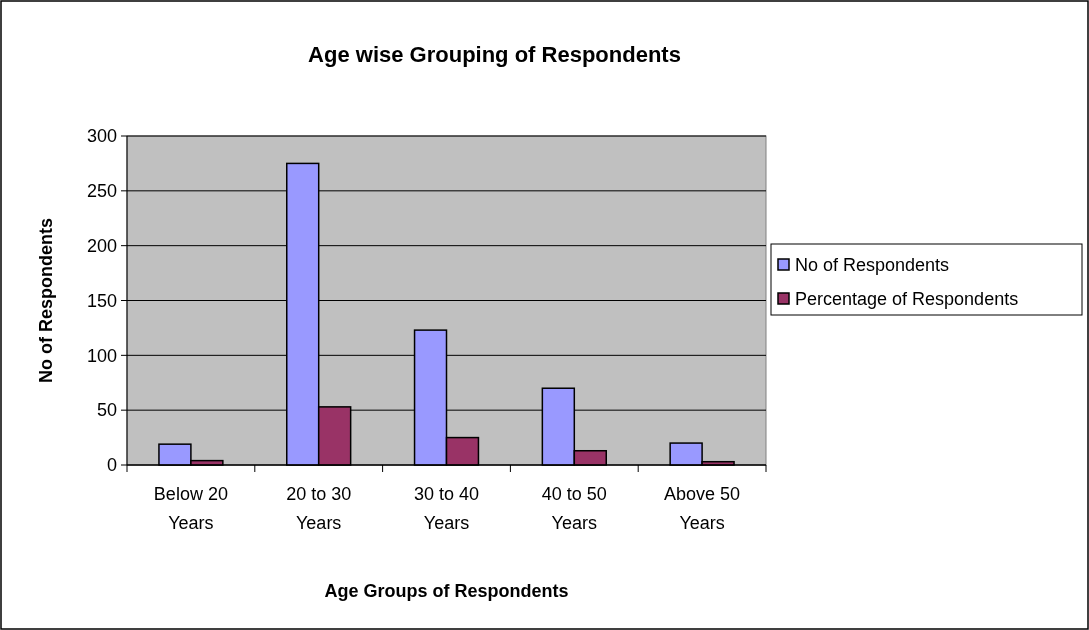 This screenshot has height=630, width=1089. Describe the element at coordinates (101, 355) in the screenshot. I see `y-tick-label: 100` at that location.